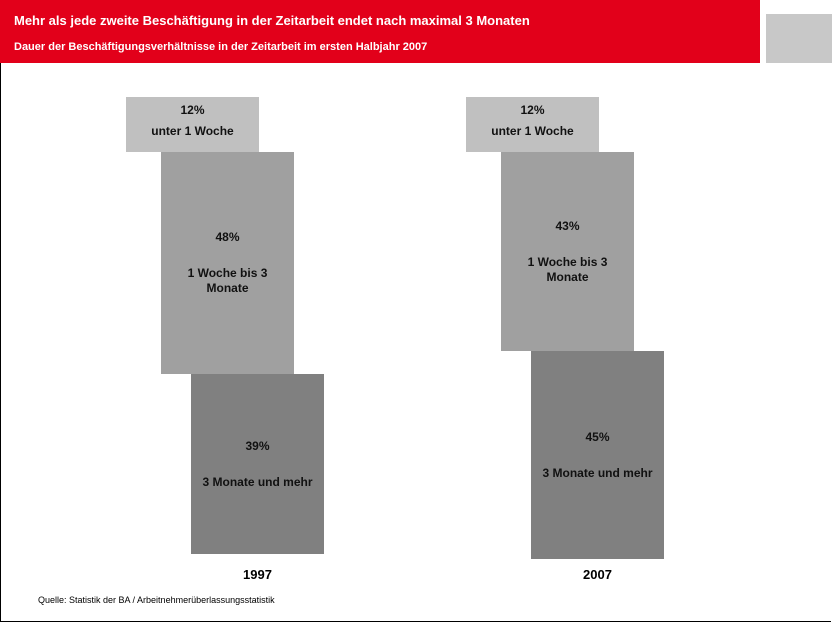 This screenshot has height=623, width=832. I want to click on bar: 45% 3 Monate und mehr, so click(597, 455).